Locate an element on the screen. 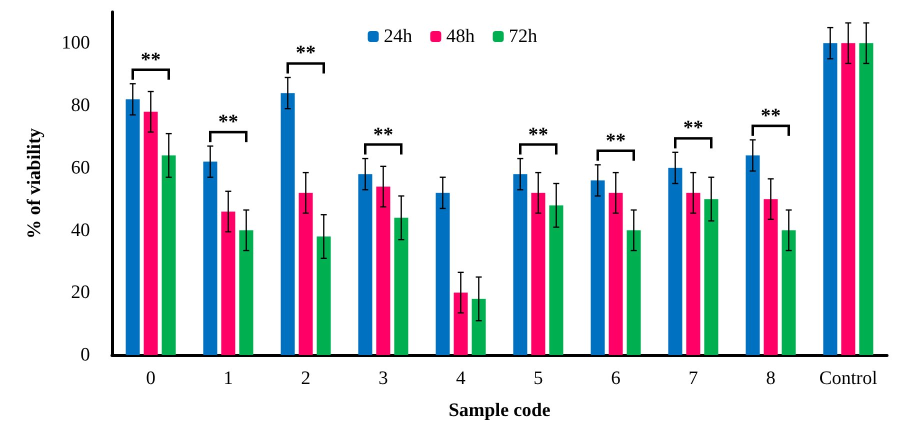 This screenshot has width=905, height=433. x-tick-label: 6 is located at coordinates (615, 378).